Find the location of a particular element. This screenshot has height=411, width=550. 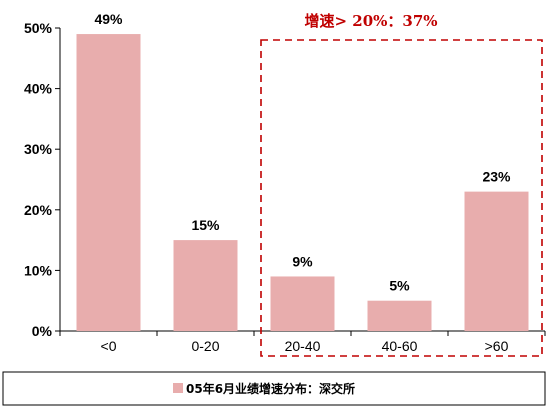

category-label: <0 is located at coordinates (109, 346).